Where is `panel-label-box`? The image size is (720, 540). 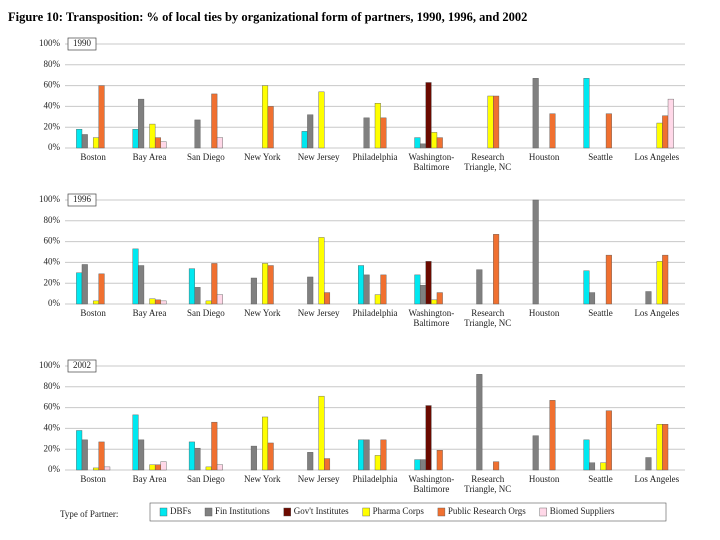 panel-label-box is located at coordinates (82, 366).